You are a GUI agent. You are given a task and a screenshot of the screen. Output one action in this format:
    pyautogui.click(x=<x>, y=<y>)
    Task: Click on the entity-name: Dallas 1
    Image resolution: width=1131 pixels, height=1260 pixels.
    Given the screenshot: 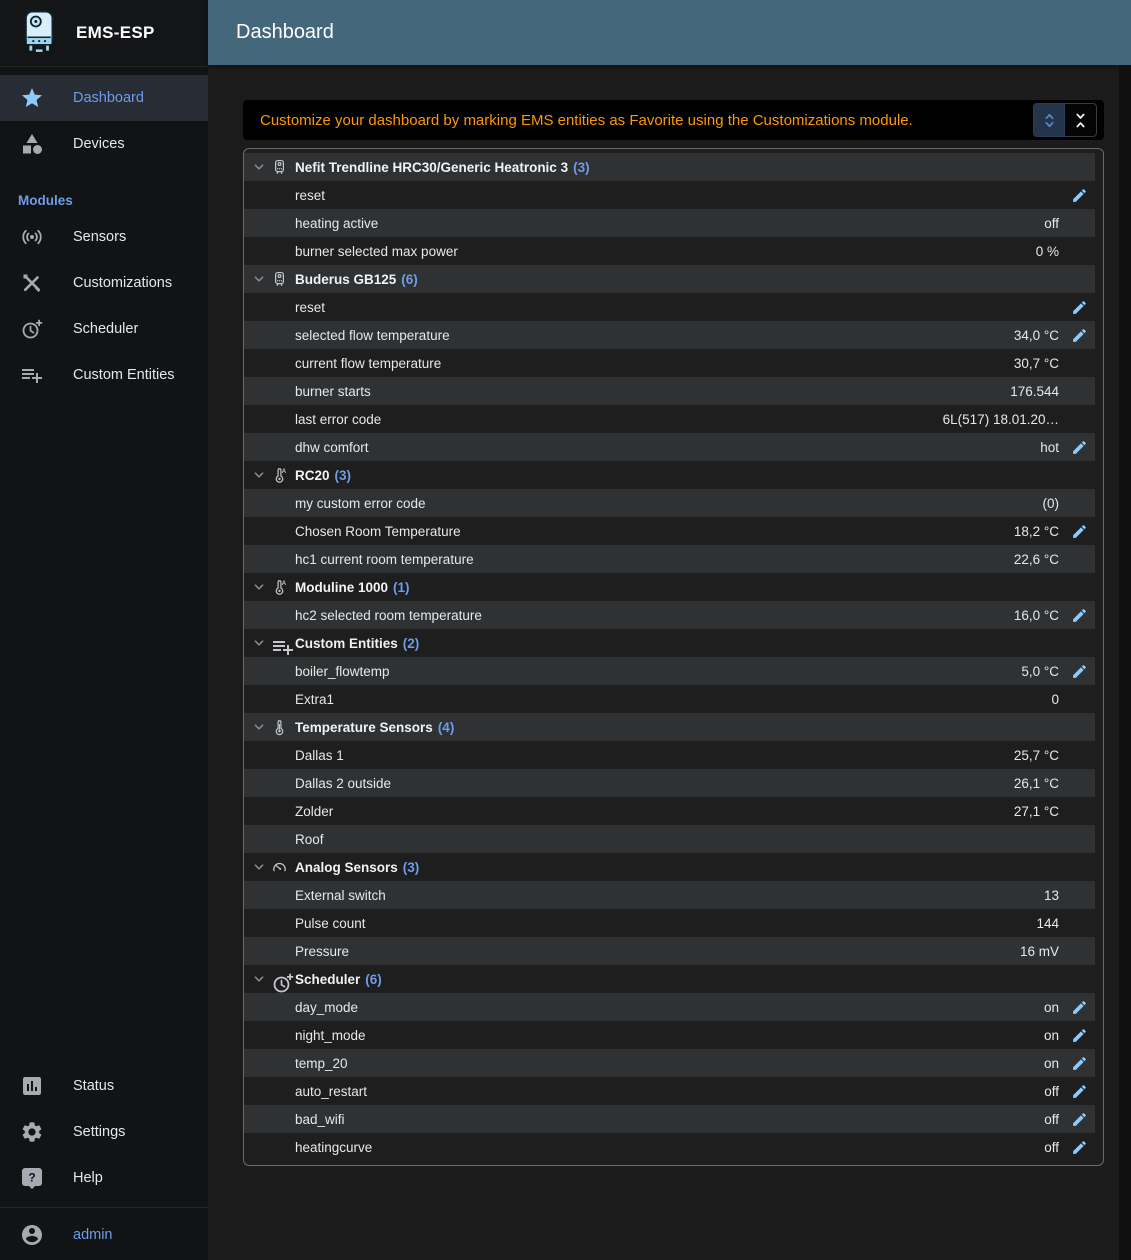 What is the action you would take?
    pyautogui.click(x=319, y=755)
    